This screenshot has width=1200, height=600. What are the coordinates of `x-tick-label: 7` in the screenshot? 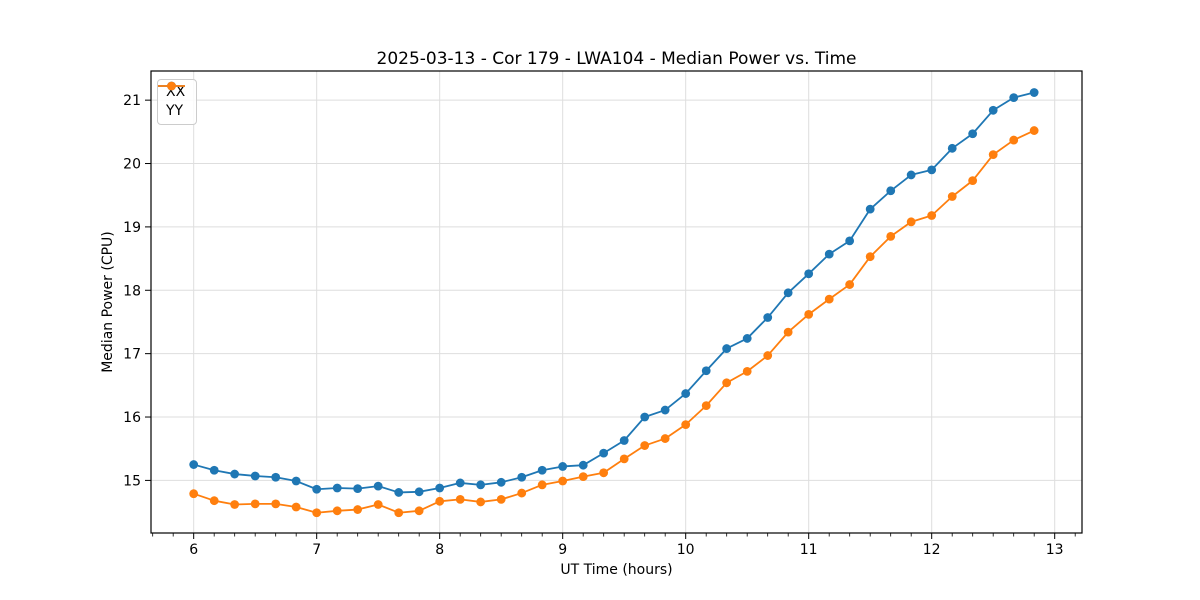 It's located at (316, 550).